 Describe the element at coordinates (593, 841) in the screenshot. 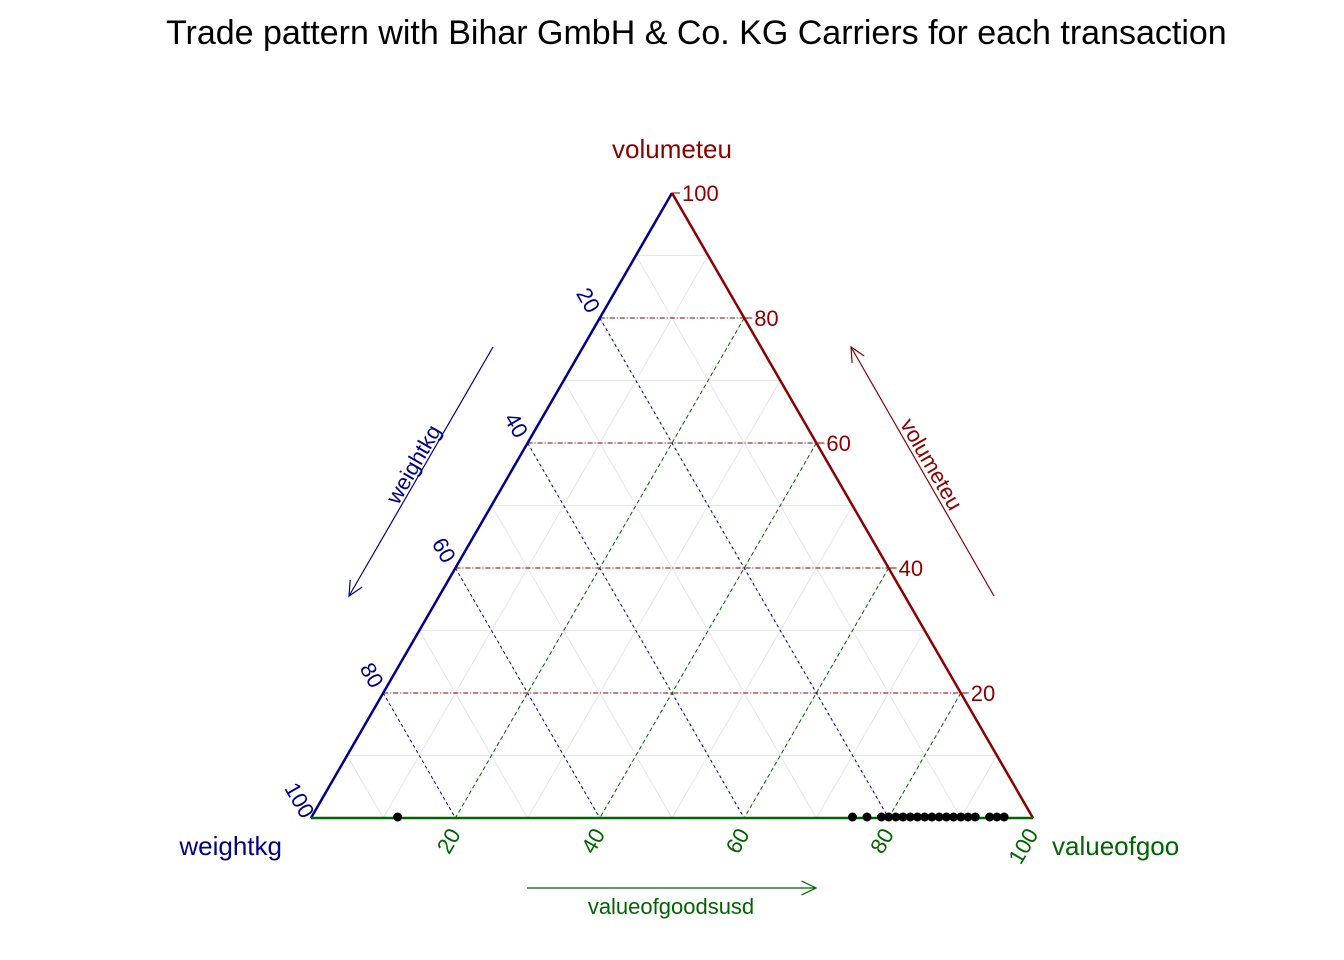

I see `tick-label-valueofgoodsusd: 40` at that location.